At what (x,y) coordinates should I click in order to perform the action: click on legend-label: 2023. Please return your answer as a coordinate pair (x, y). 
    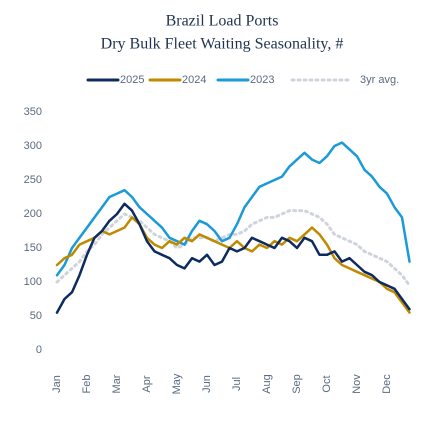
    Looking at the image, I should click on (262, 80).